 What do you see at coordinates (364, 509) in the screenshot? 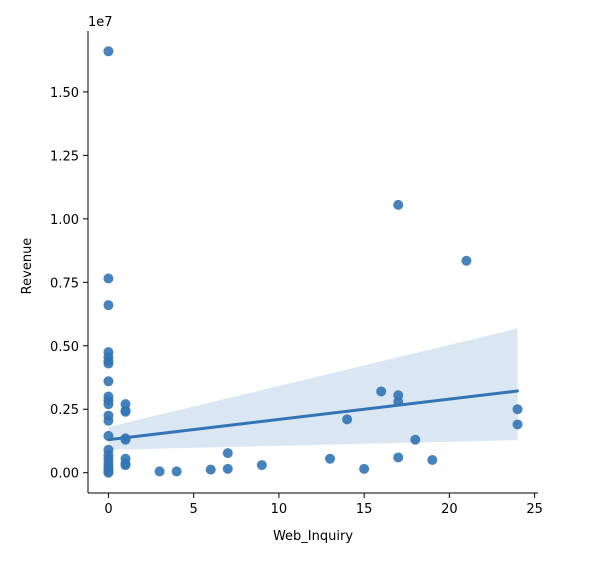
I see `x-tick-label: 15` at bounding box center [364, 509].